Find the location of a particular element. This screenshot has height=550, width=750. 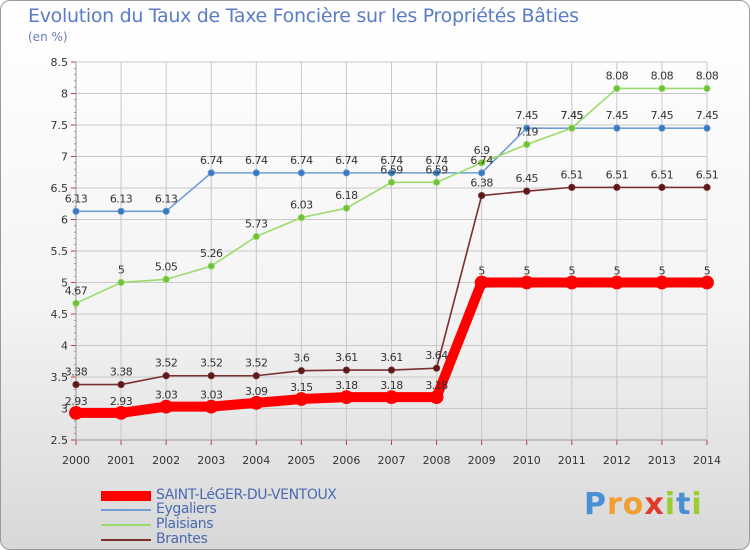

data-label-plaisians: 5.73 is located at coordinates (256, 224).